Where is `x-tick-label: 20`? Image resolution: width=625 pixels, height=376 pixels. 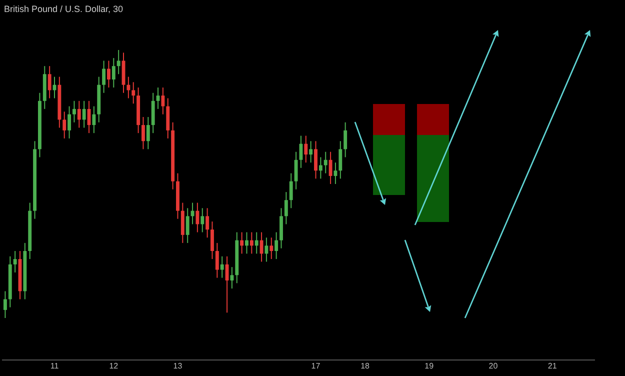 x-tick-label: 20 is located at coordinates (493, 366).